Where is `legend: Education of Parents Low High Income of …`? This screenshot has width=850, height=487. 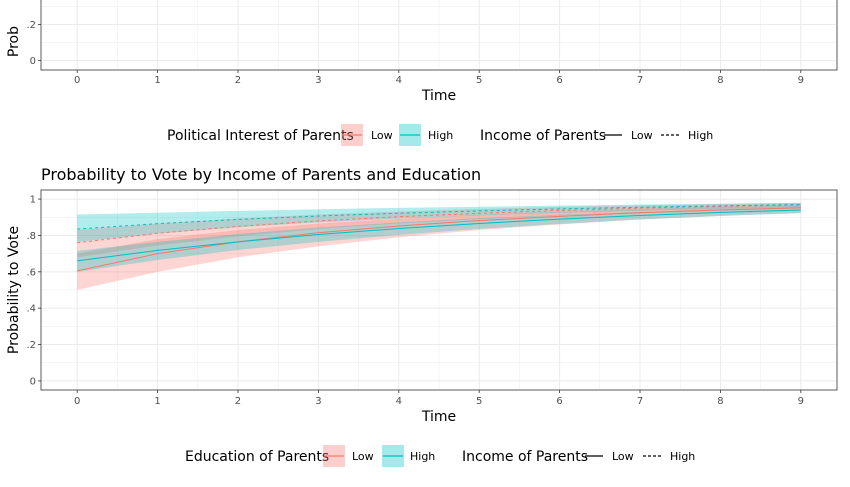 legend: Education of Parents Low High Income of … is located at coordinates (440, 456).